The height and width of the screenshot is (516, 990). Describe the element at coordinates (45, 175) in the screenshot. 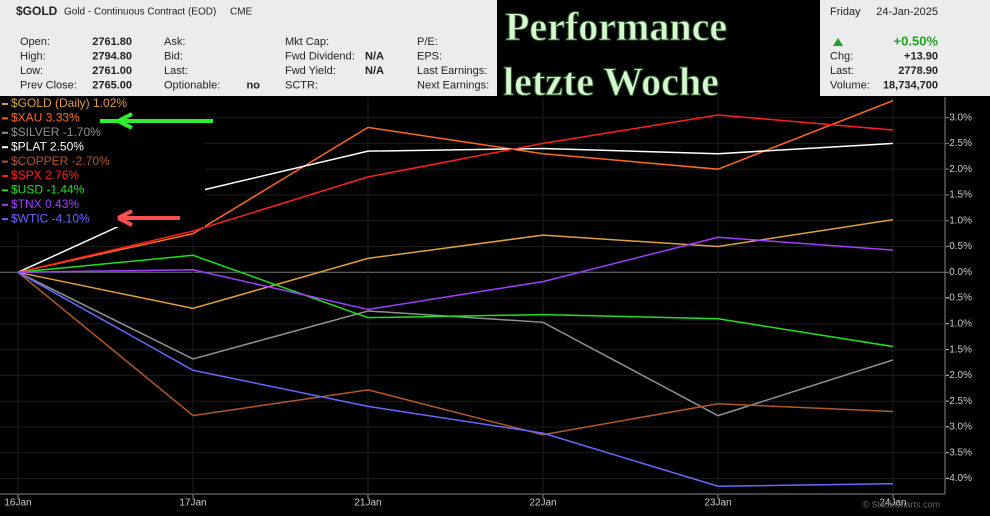

I see `legend-entry: $SPX 2.76%` at that location.